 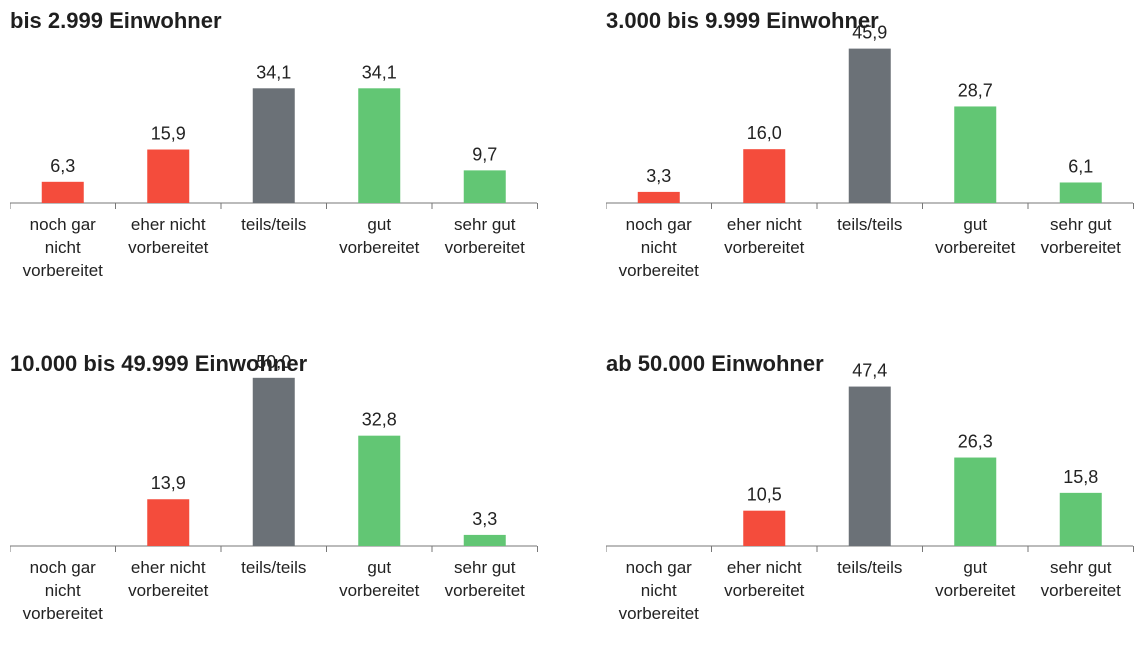 I want to click on chart-title: ab 50.000 Einwohner, so click(x=715, y=363).